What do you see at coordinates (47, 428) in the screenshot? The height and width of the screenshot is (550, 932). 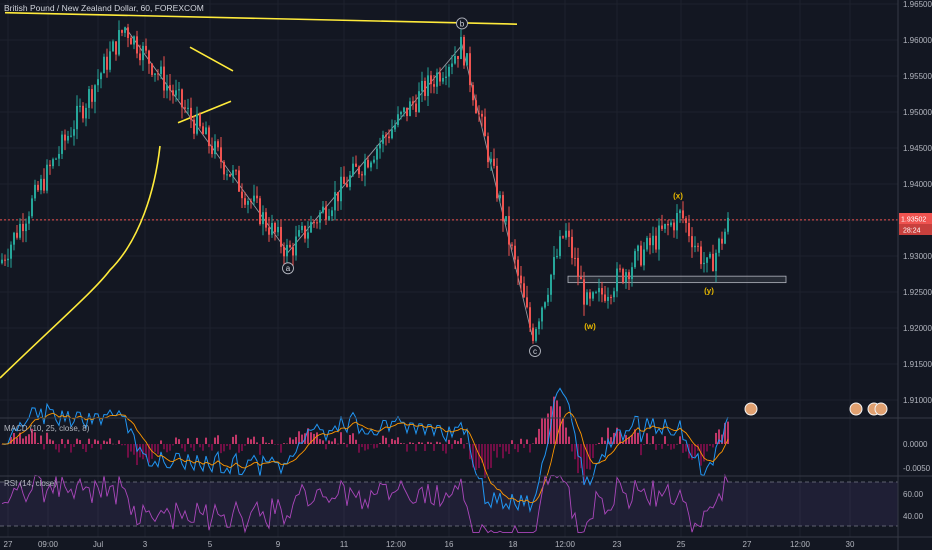 I see `macd-label: MACD (10, 25, close, 8)` at bounding box center [47, 428].